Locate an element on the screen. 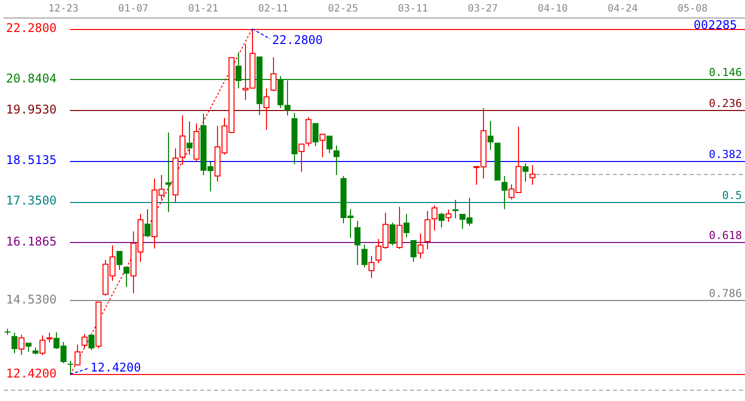 This screenshot has height=401, width=745. x-tick-label: 03-11 is located at coordinates (413, 9).